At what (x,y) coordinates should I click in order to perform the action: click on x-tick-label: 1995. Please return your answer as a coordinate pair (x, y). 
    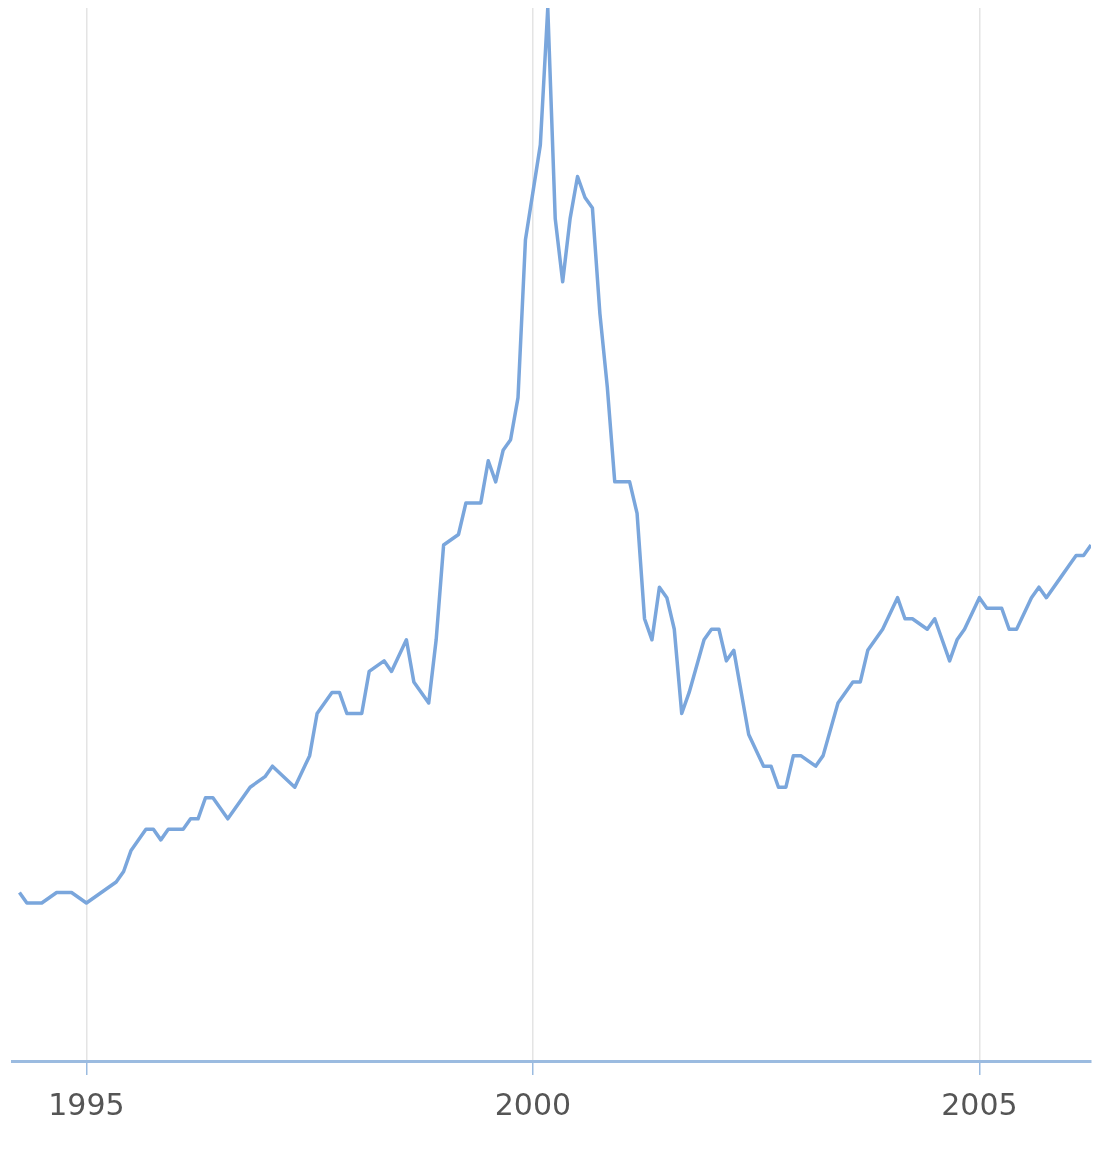
    Looking at the image, I should click on (86, 1104).